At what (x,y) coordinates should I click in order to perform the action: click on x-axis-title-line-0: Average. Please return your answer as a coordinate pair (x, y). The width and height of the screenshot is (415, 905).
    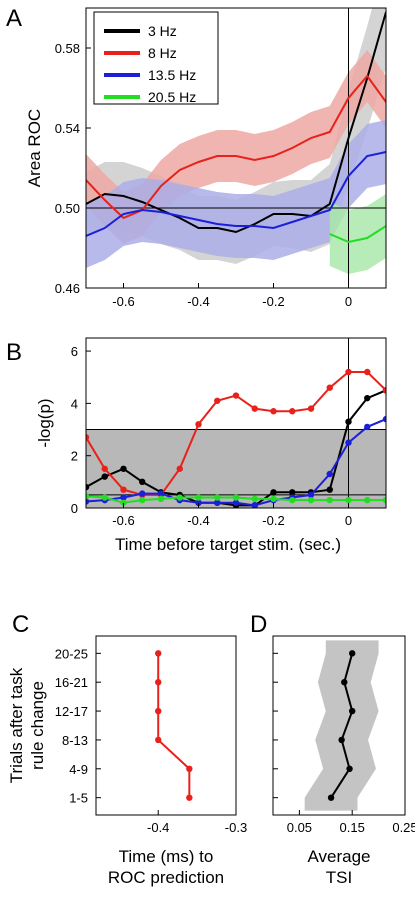
    Looking at the image, I should click on (338, 856).